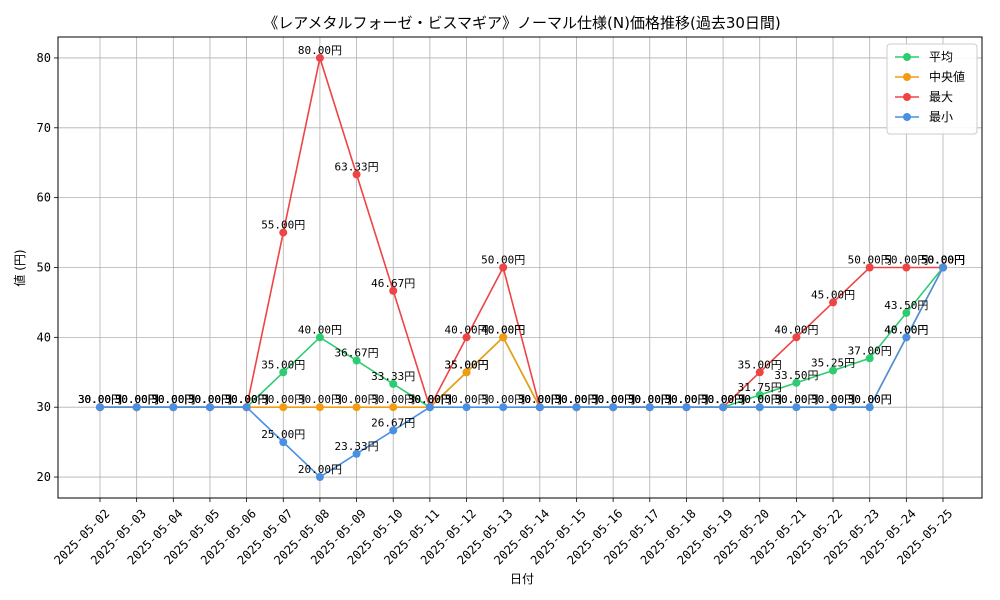 Image resolution: width=1000 pixels, height=600 pixels. I want to click on y-tick-label: 60, so click(44, 198).